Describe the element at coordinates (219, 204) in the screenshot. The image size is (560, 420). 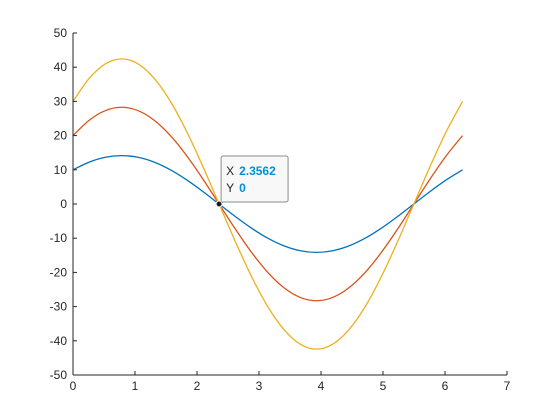
I see `datatip-marker` at that location.